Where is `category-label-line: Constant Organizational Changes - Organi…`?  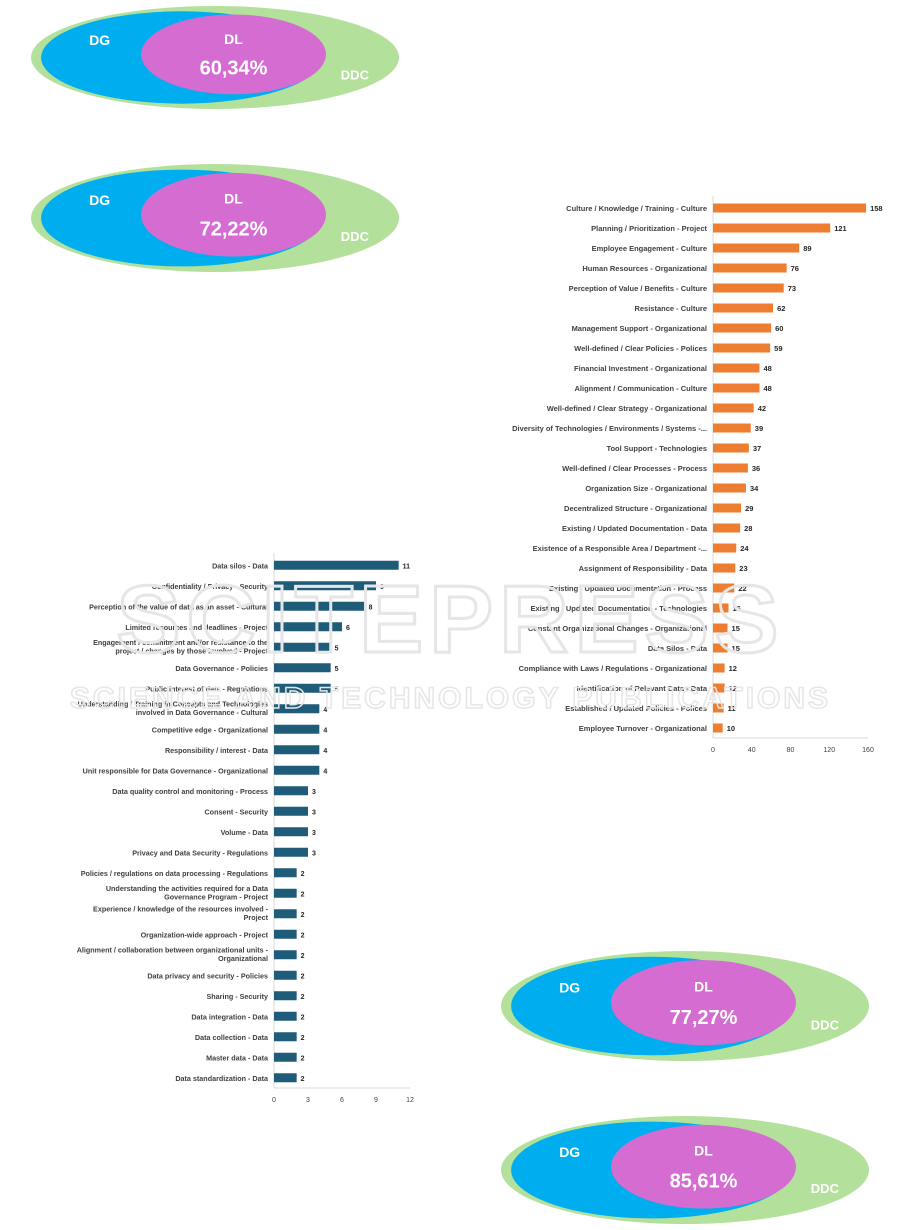
category-label-line: Constant Organizational Changes - Organi… is located at coordinates (617, 628).